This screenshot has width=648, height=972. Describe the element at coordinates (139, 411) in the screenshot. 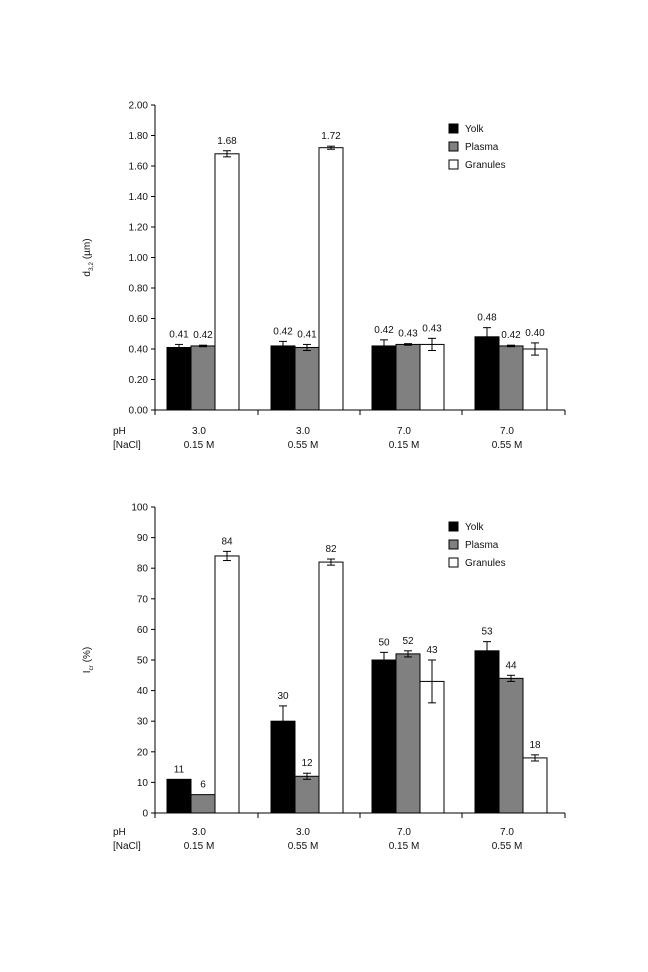

I see `y-tick-label: 0.00` at that location.